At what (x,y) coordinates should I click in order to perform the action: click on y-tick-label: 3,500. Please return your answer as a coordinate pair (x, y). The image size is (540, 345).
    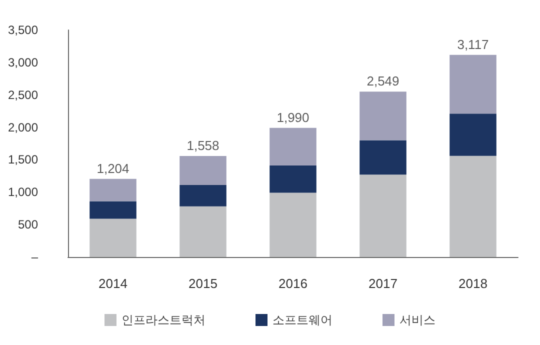
    Looking at the image, I should click on (23, 30).